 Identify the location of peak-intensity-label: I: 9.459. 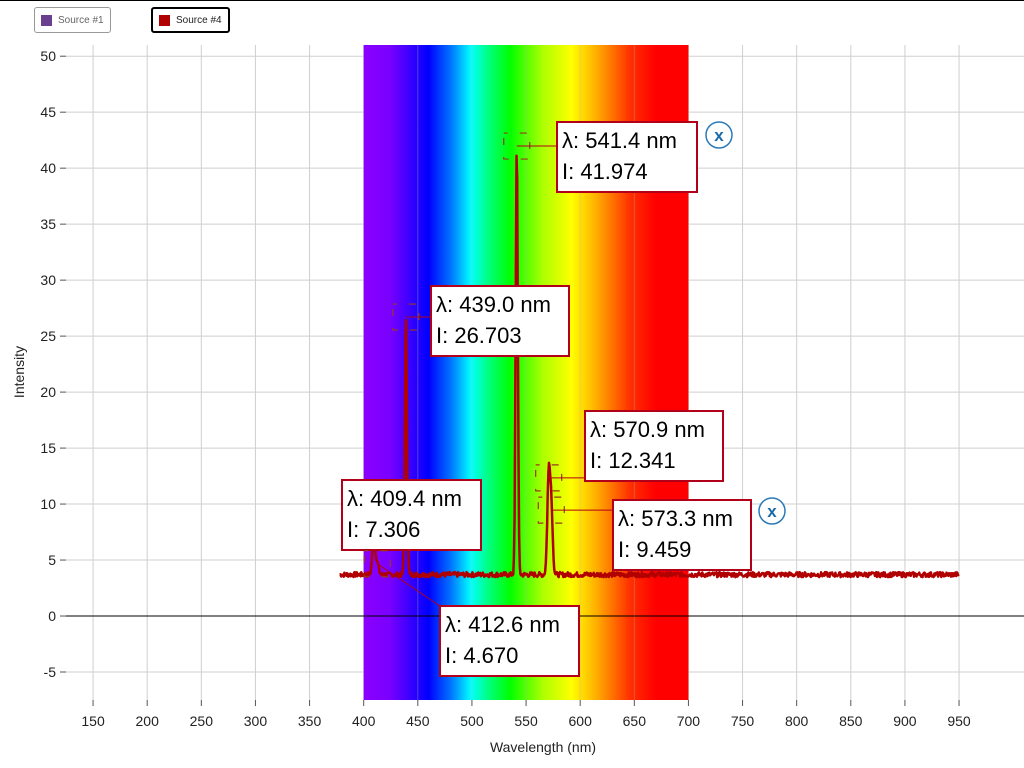
(654, 549).